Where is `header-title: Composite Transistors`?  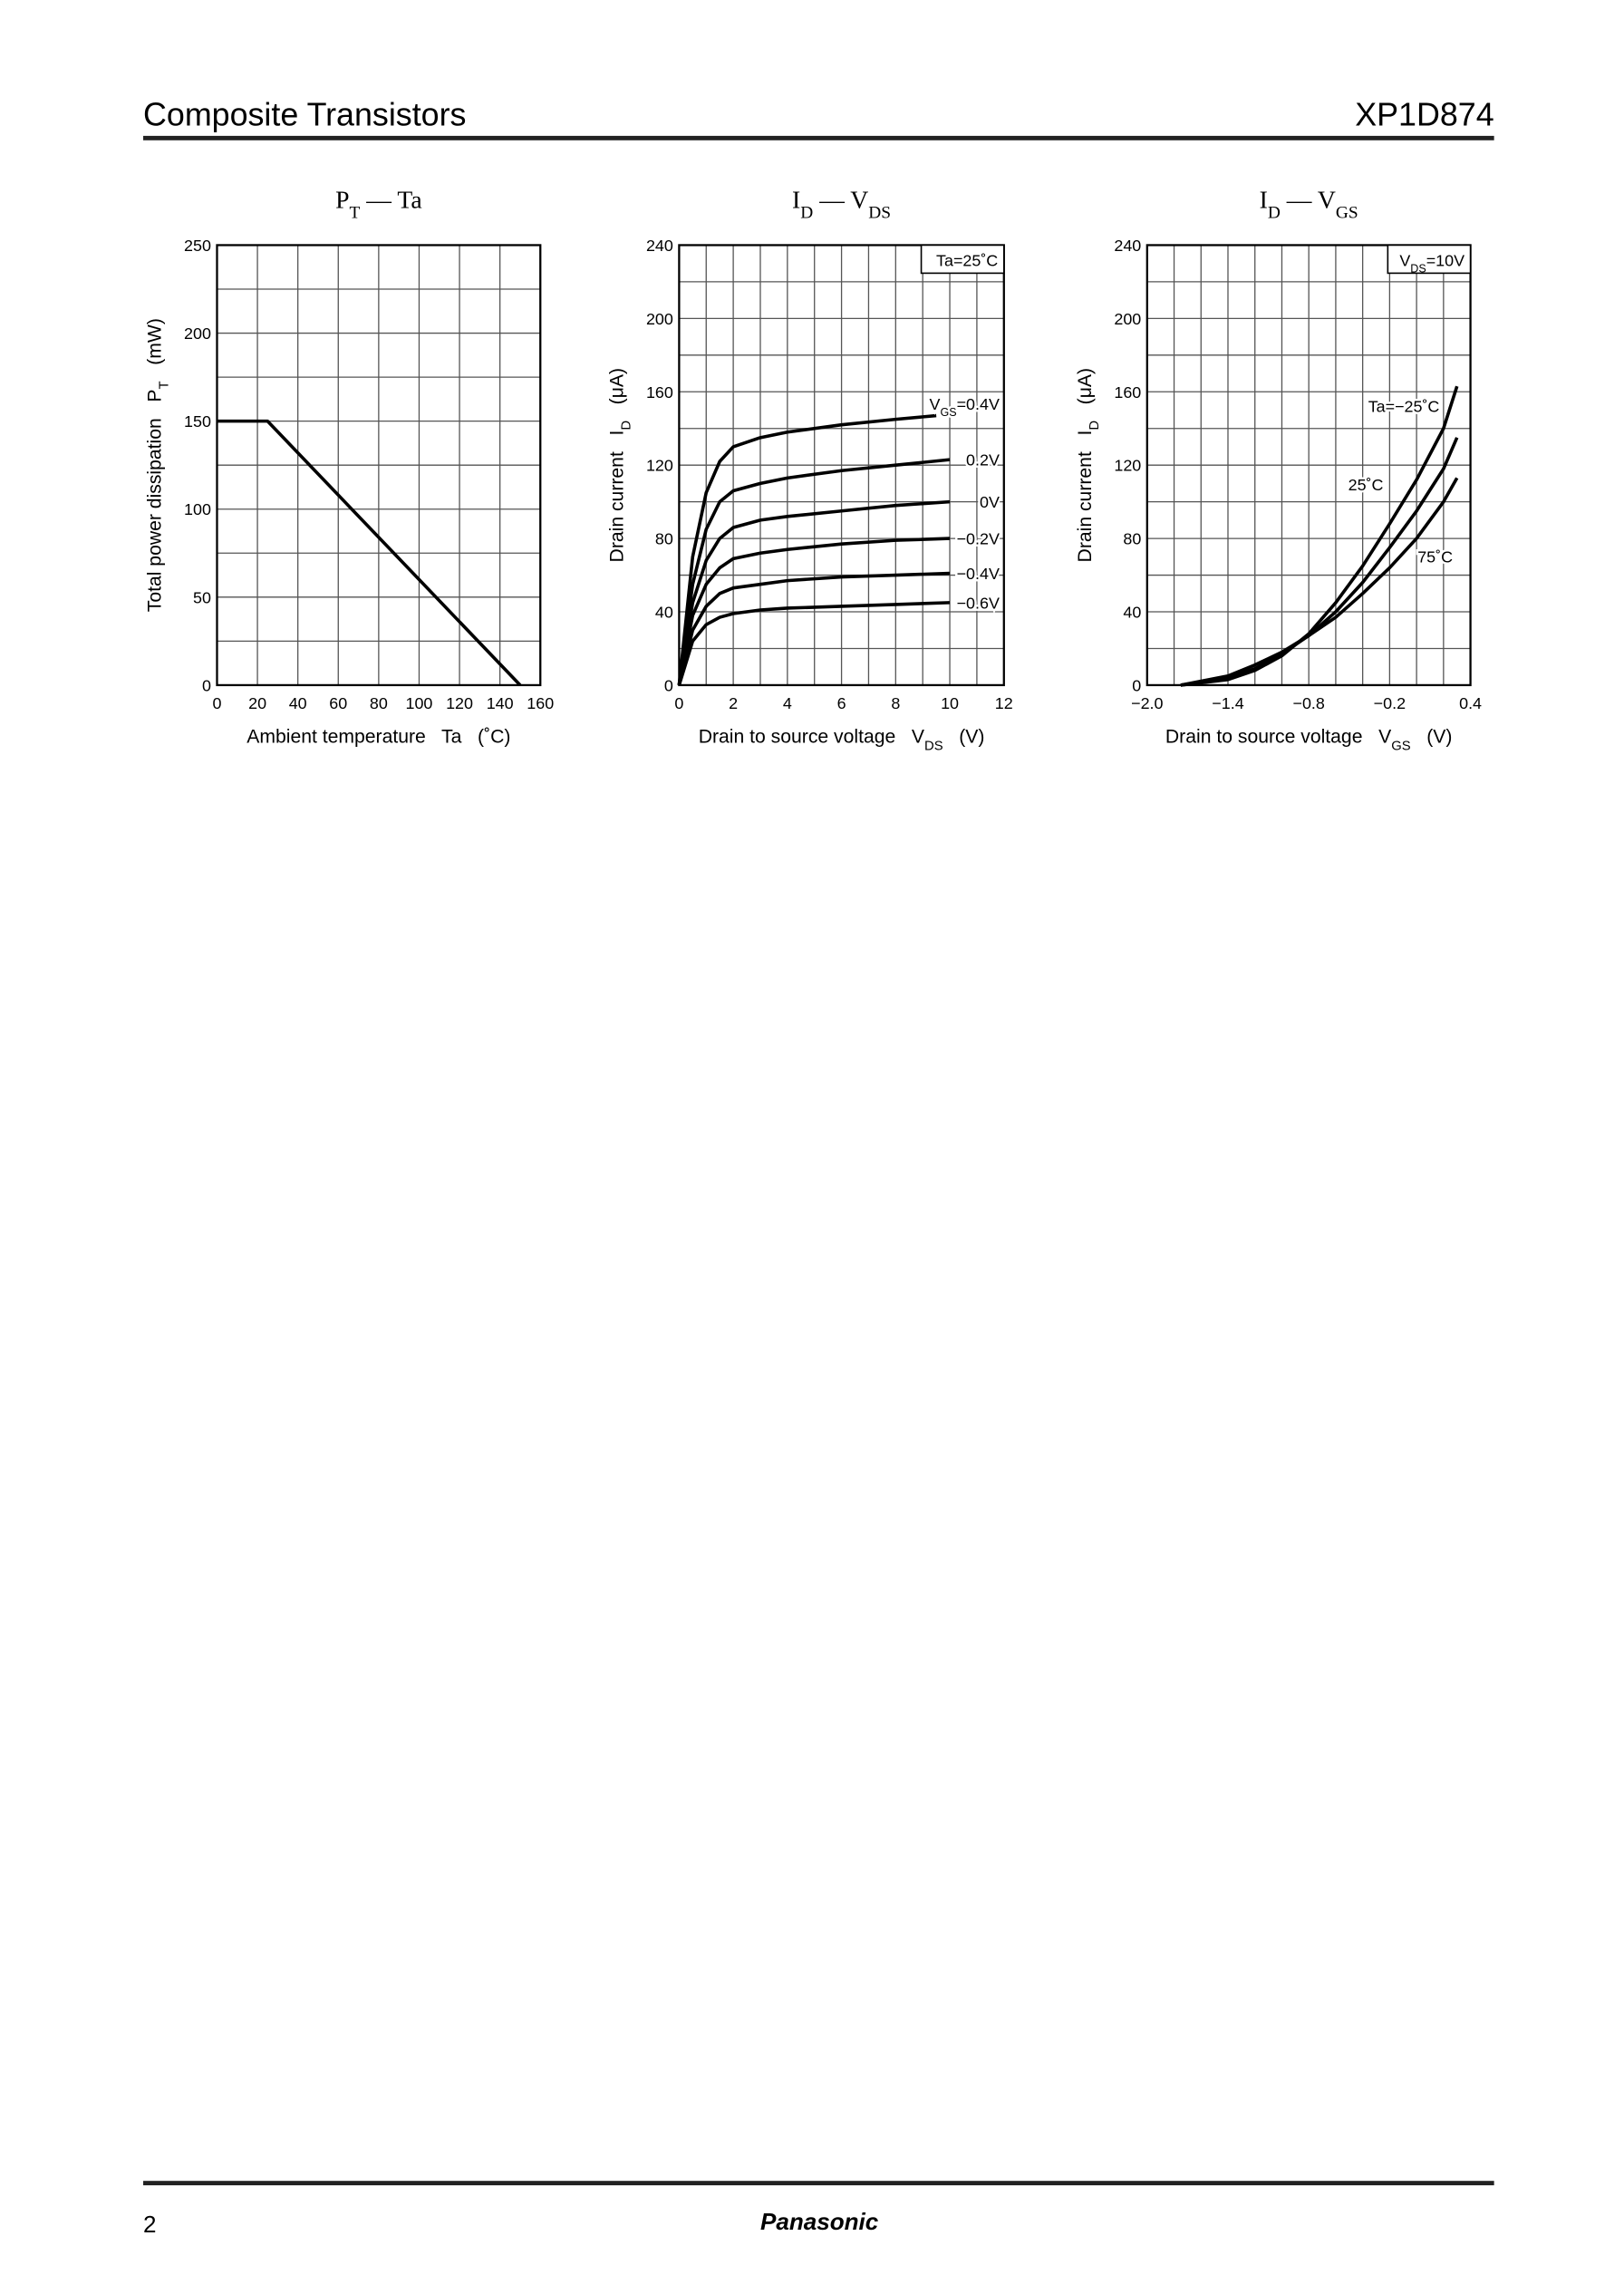
header-title: Composite Transistors is located at coordinates (304, 114).